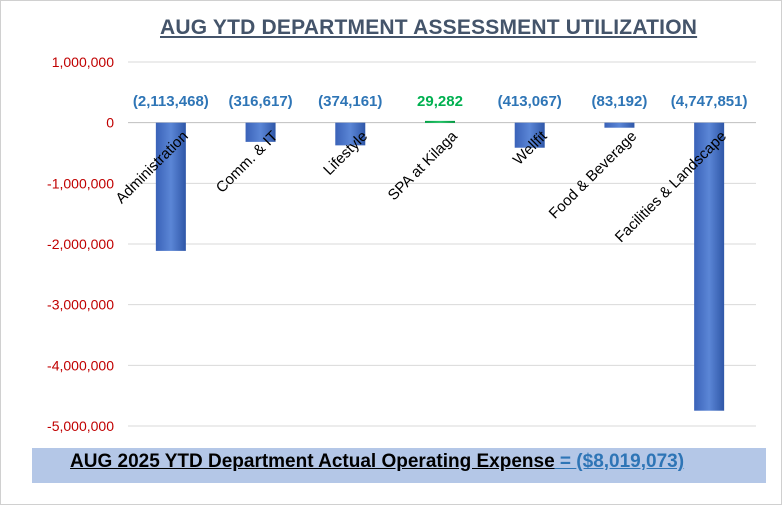 Image resolution: width=782 pixels, height=505 pixels. What do you see at coordinates (709, 266) in the screenshot?
I see `bar-facilities-landscape` at bounding box center [709, 266].